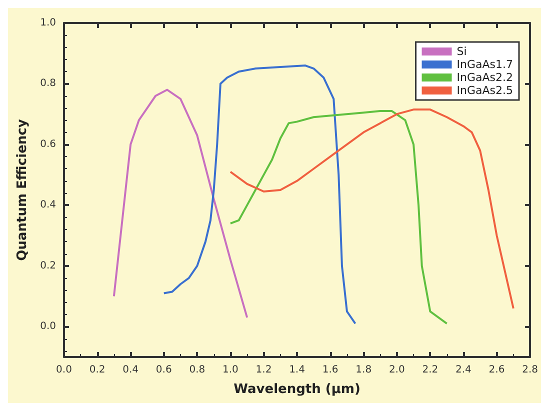 The width and height of the screenshot is (549, 411). What do you see at coordinates (64, 370) in the screenshot?
I see `x-tick-label: 0.0` at bounding box center [64, 370].